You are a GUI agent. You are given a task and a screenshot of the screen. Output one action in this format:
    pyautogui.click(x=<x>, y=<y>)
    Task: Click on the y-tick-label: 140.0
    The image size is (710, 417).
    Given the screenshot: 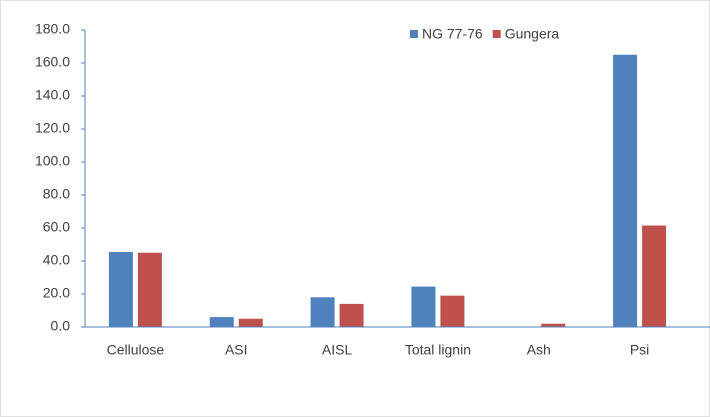 What is the action you would take?
    pyautogui.click(x=52, y=95)
    